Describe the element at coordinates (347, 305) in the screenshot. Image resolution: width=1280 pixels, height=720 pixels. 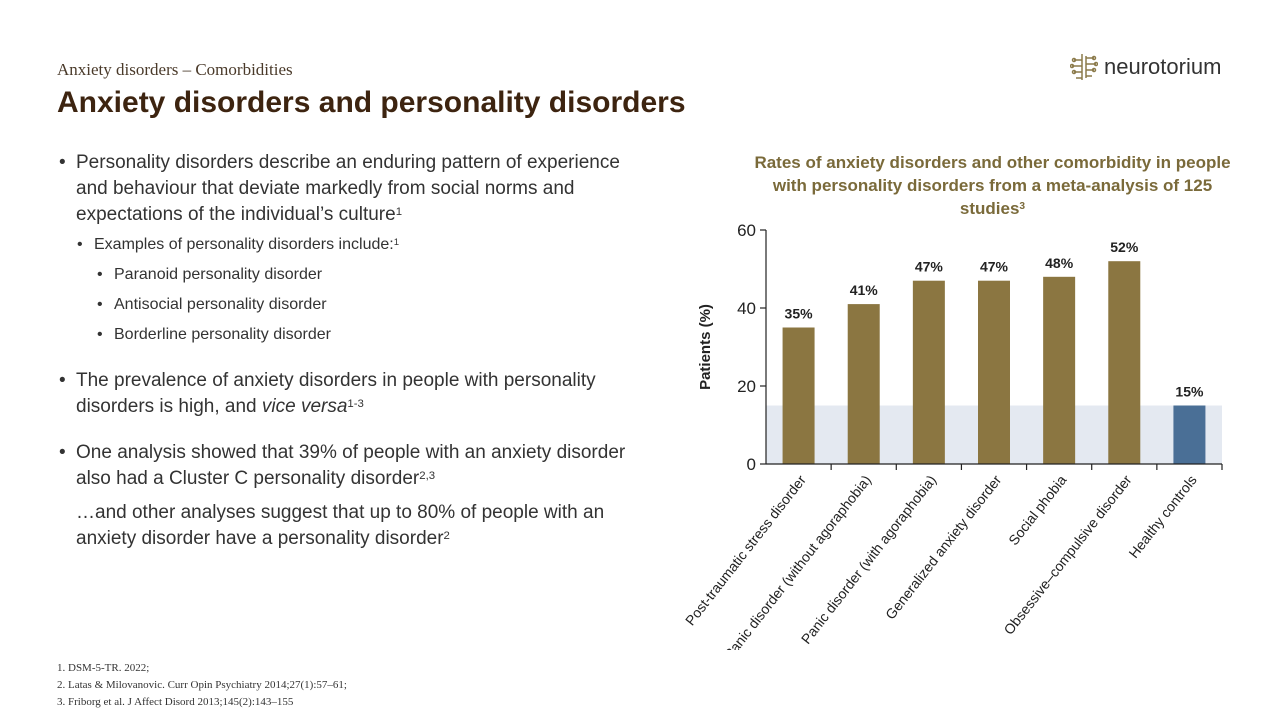
I see `list-item: Antisocial personality disorder` at that location.